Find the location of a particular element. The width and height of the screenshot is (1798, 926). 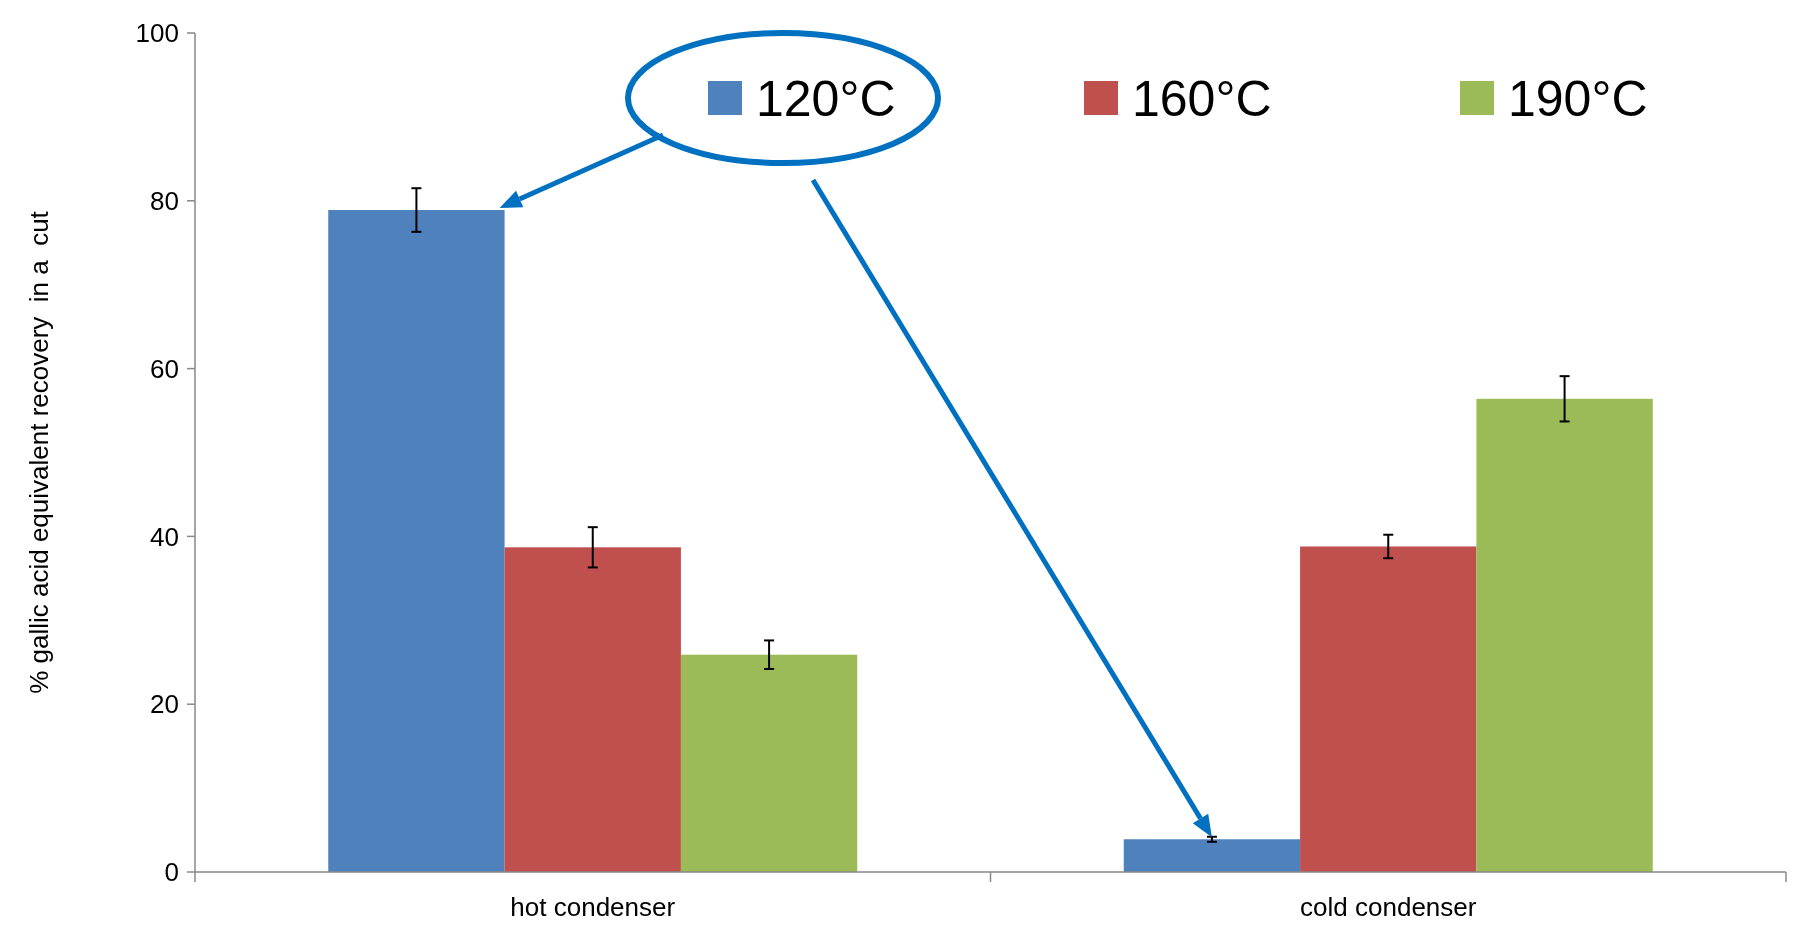

legend-label: 120°C is located at coordinates (826, 98).